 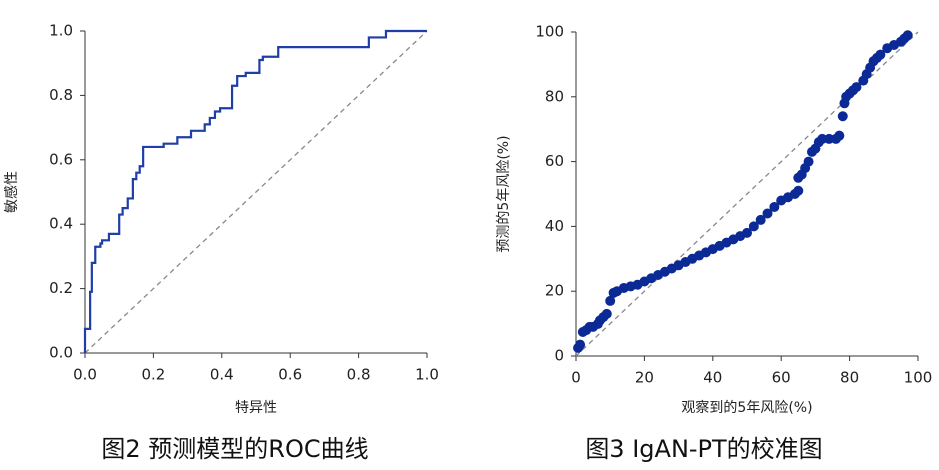 I want to click on y-tick-label: 1.0, so click(x=61, y=31).